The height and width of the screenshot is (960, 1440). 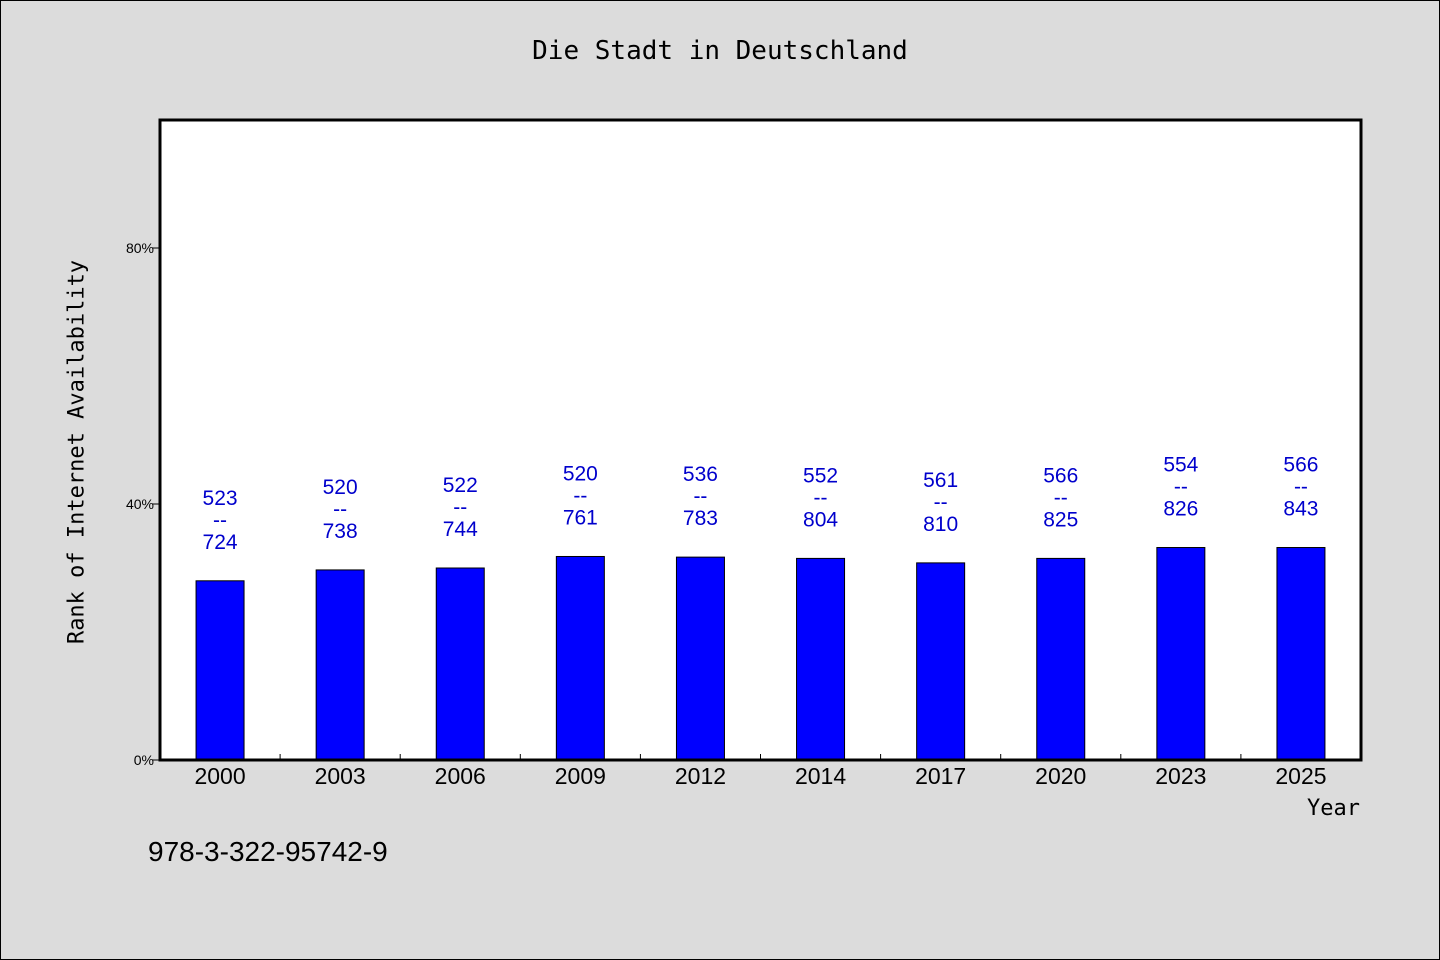 I want to click on x-tick-label: 2000, so click(x=219, y=776).